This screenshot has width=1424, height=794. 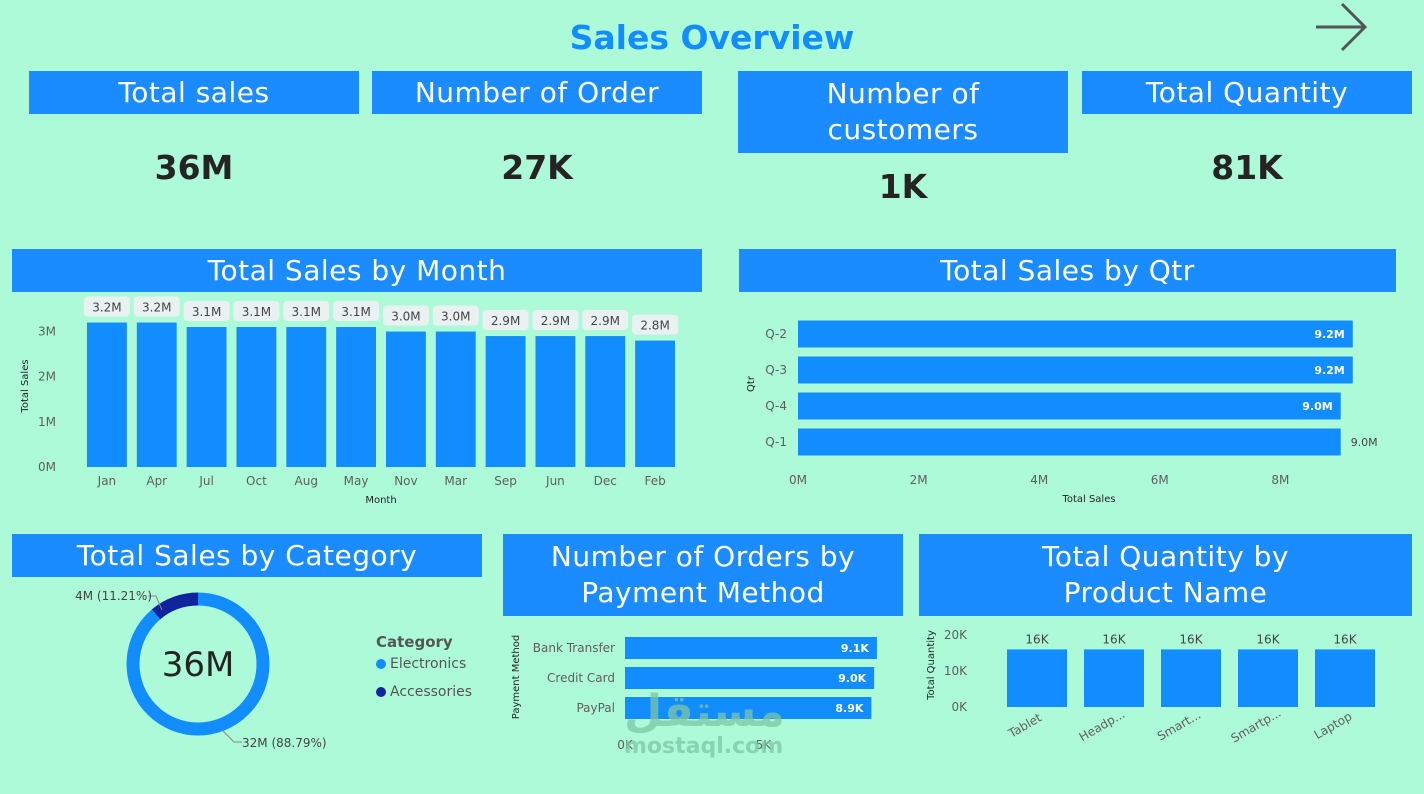 I want to click on y-axis-title: Qtr, so click(x=751, y=383).